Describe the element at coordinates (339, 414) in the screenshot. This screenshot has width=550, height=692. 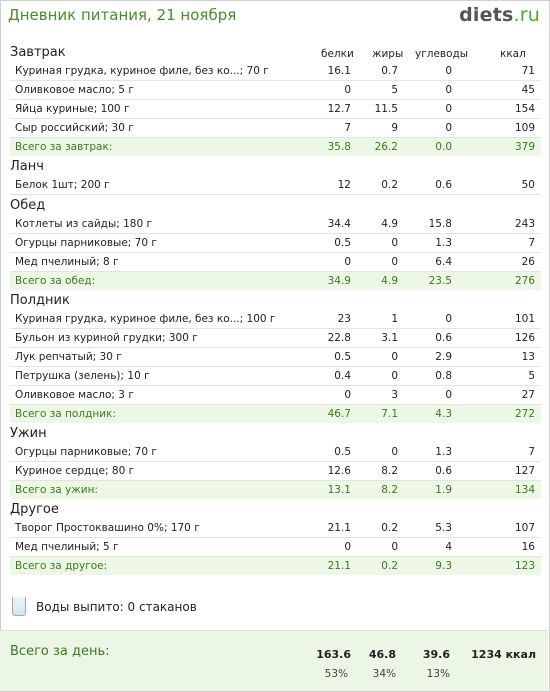
I see `meal-total-protein: 46.7` at that location.